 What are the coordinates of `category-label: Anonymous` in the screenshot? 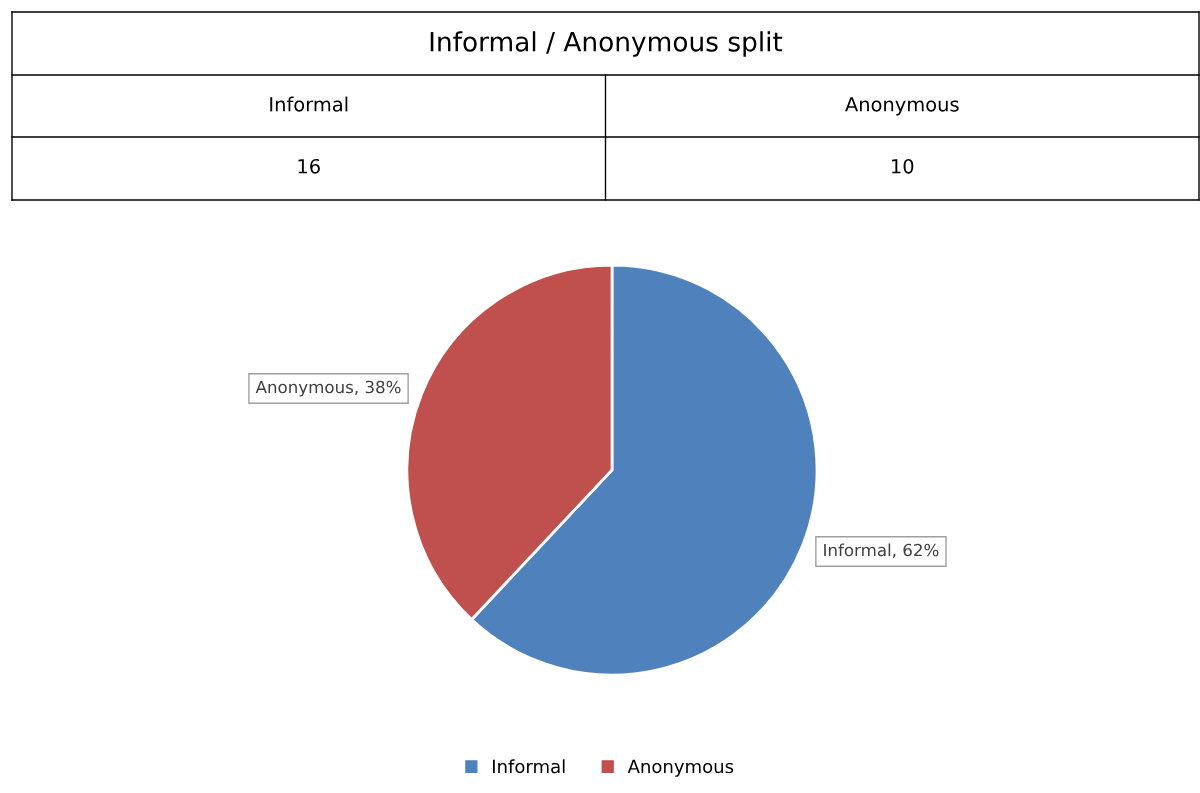 It's located at (902, 106).